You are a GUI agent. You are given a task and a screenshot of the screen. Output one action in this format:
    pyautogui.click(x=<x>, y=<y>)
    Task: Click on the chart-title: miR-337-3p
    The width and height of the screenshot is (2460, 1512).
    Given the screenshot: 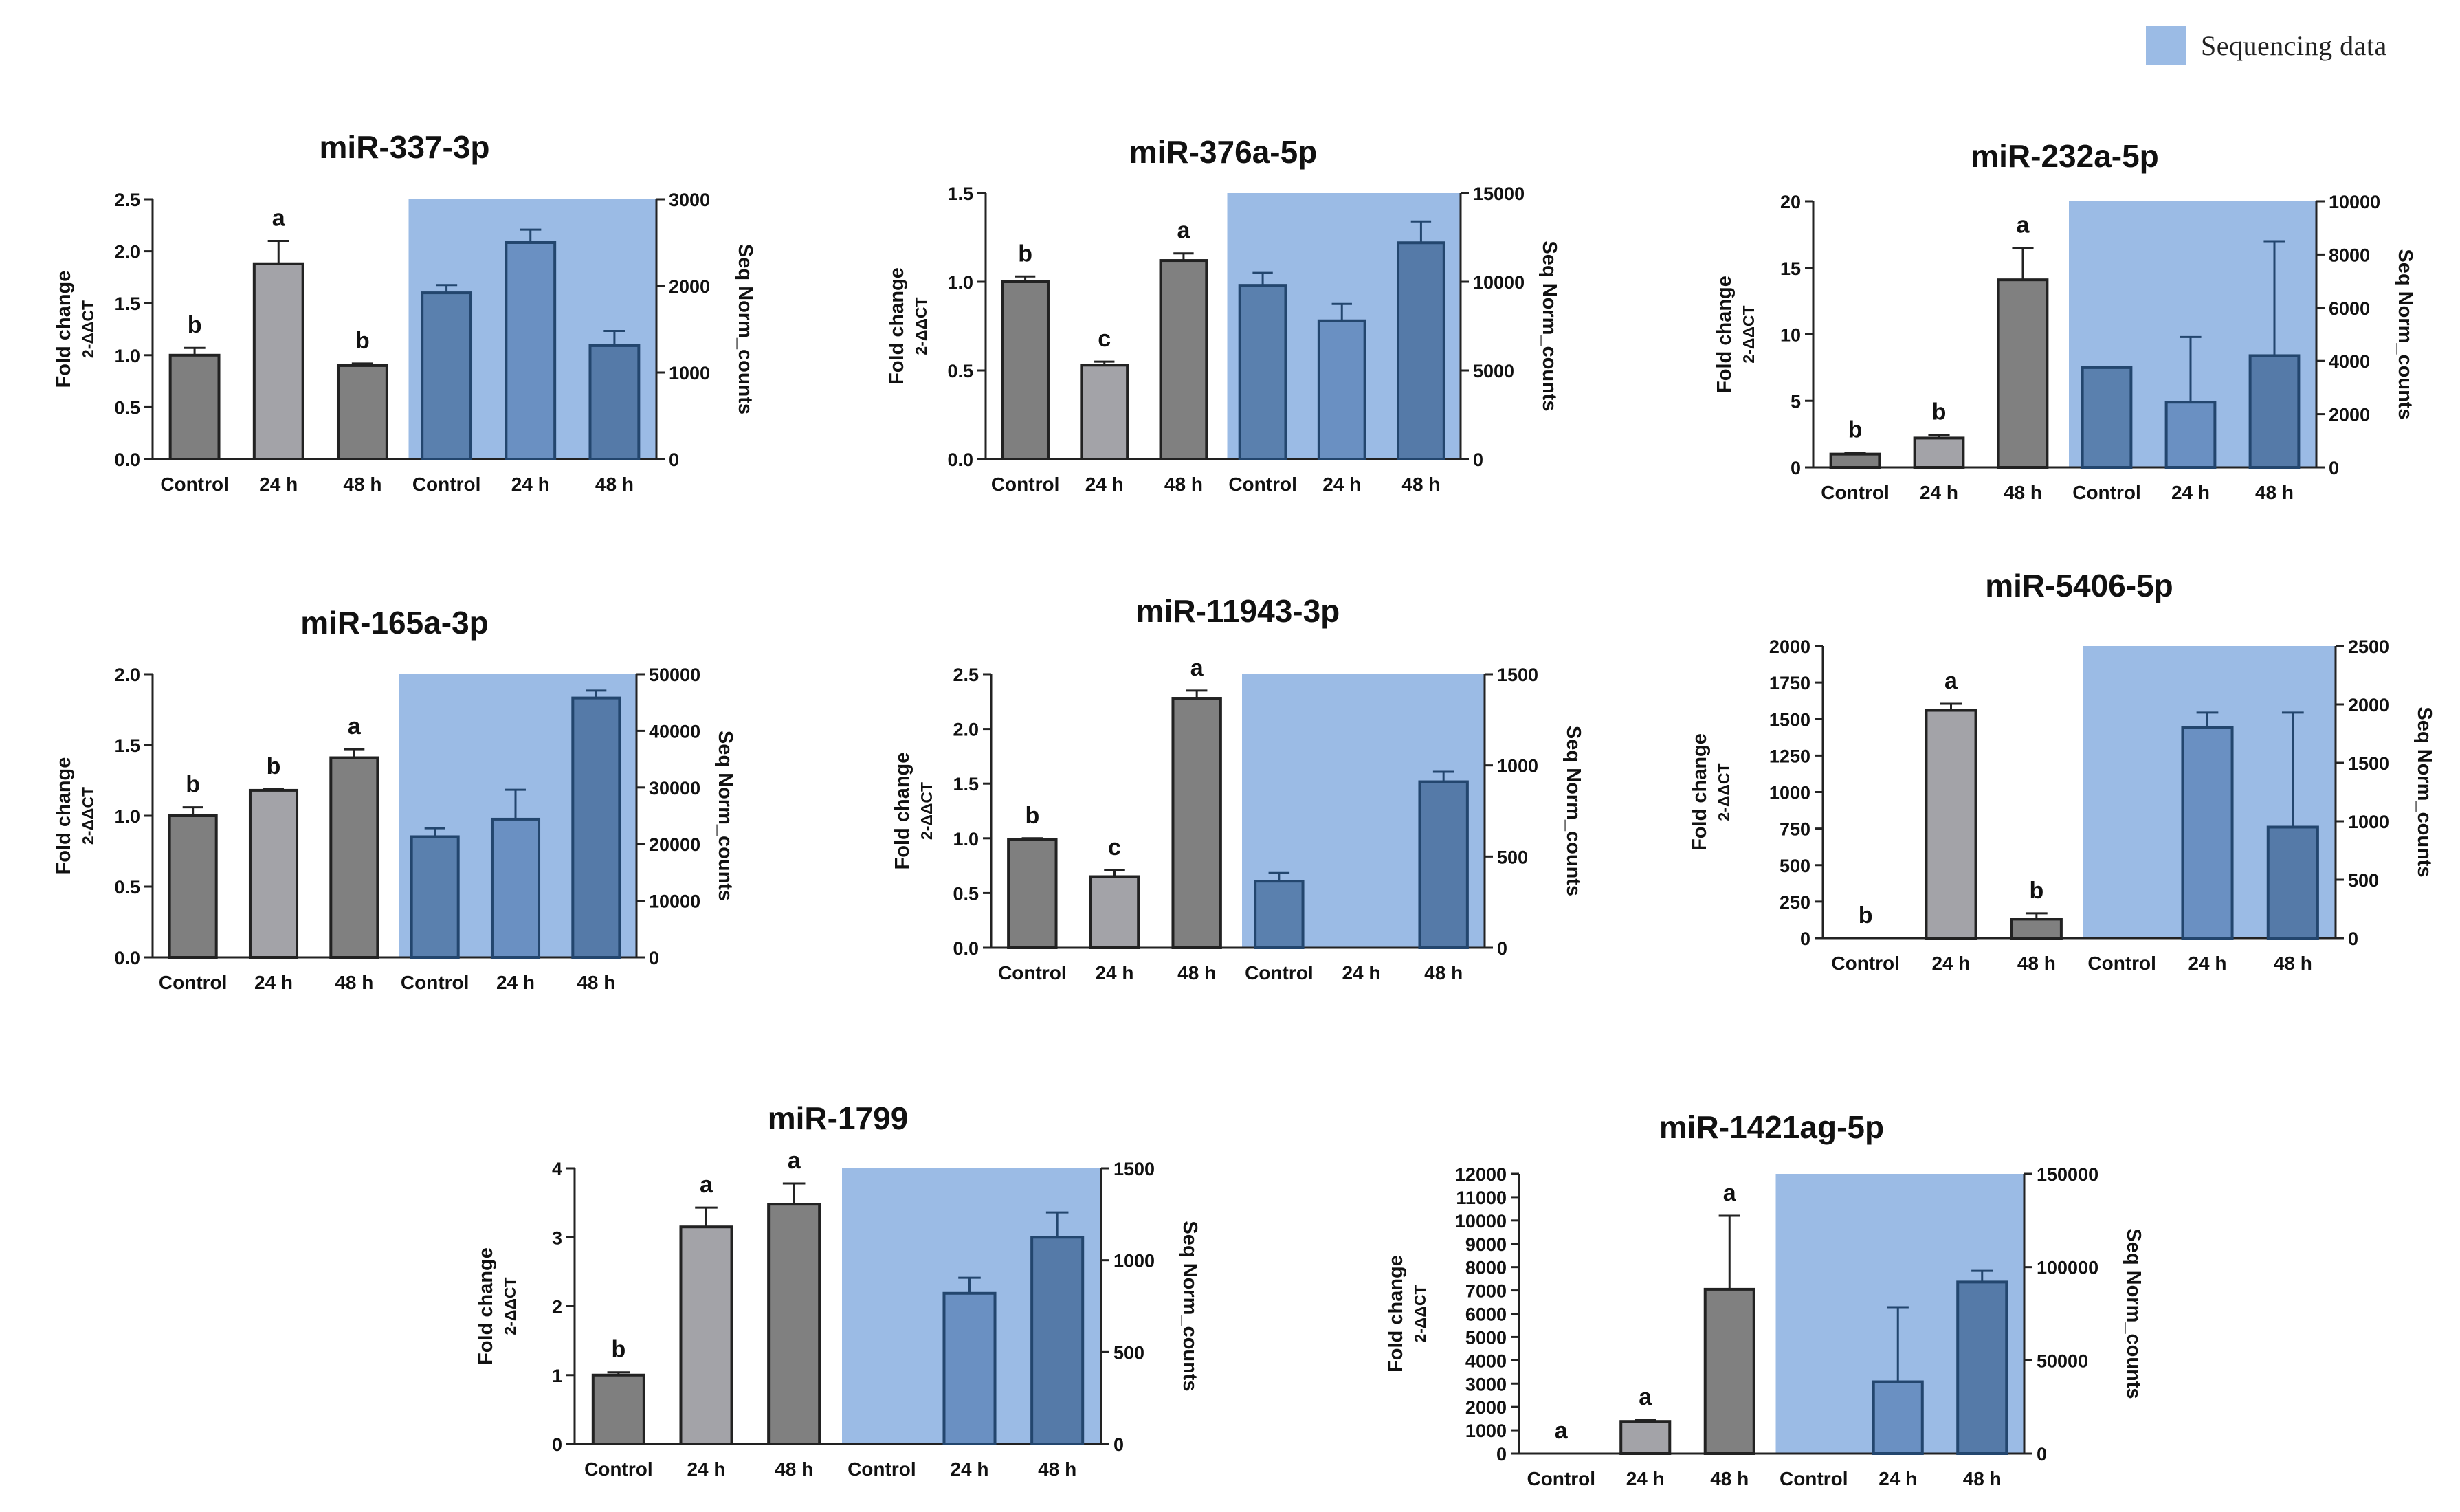 What is the action you would take?
    pyautogui.click(x=405, y=147)
    